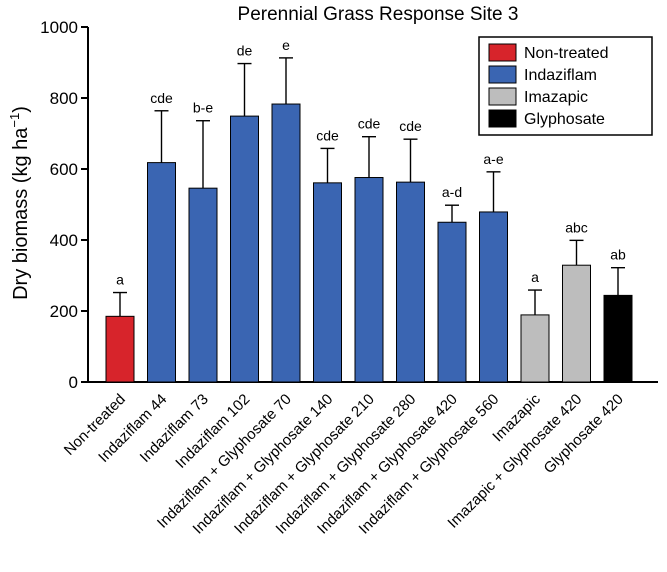 The height and width of the screenshot is (572, 667). What do you see at coordinates (566, 53) in the screenshot?
I see `legend-label: Non-treated` at bounding box center [566, 53].